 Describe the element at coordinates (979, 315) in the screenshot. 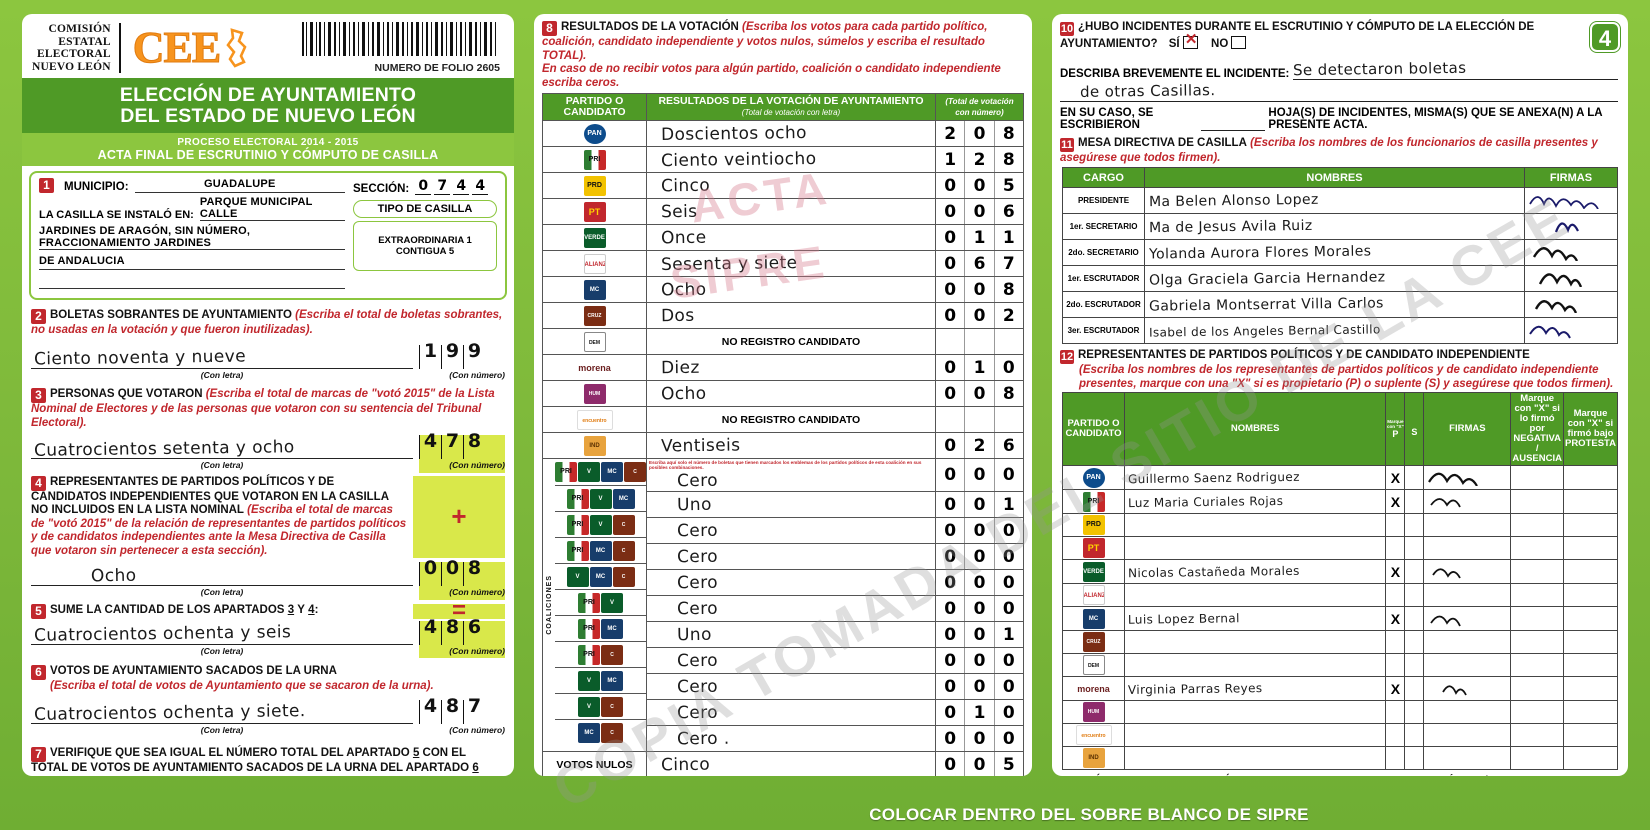

I see `votes-digits-cruzada: 0 0 2` at that location.